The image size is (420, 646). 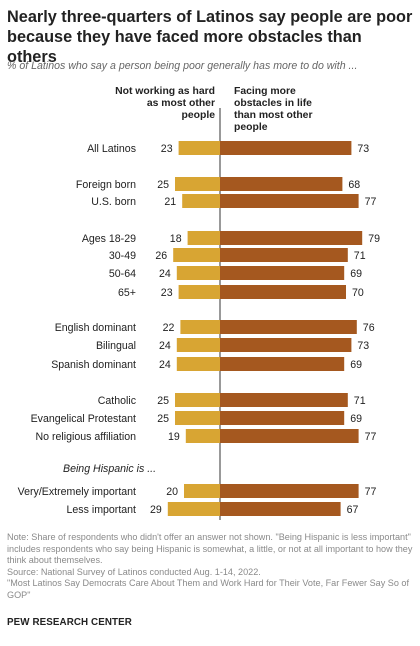 I want to click on value-label-right-7: 76, so click(x=369, y=328).